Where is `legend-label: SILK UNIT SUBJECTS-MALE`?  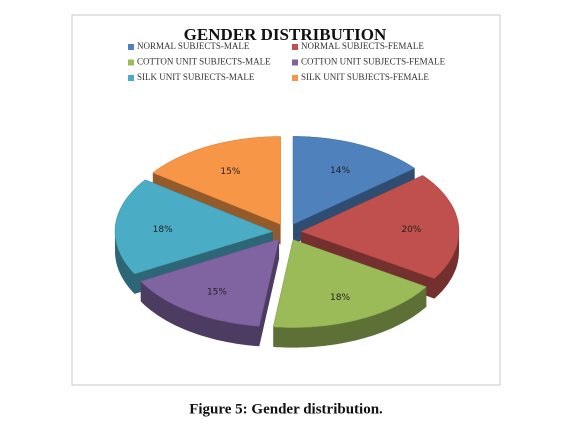
legend-label: SILK UNIT SUBJECTS-MALE is located at coordinates (196, 77).